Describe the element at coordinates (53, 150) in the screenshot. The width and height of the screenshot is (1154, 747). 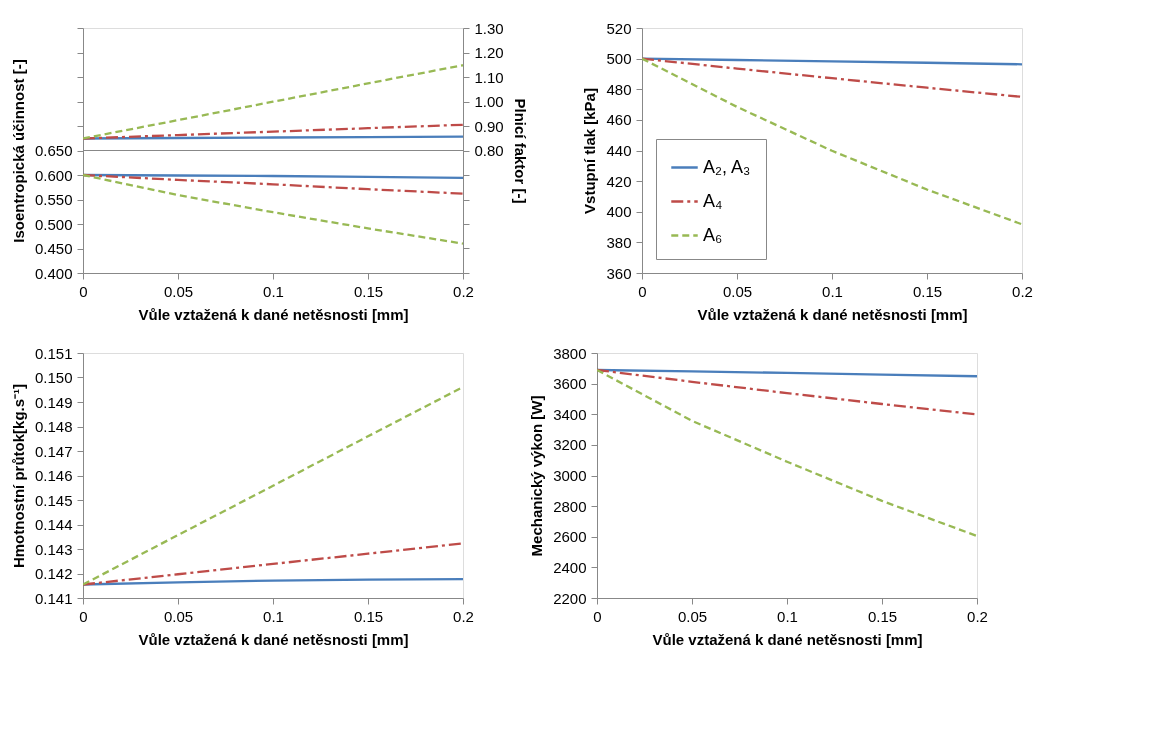
I see `y-tick-label: 0.650` at that location.